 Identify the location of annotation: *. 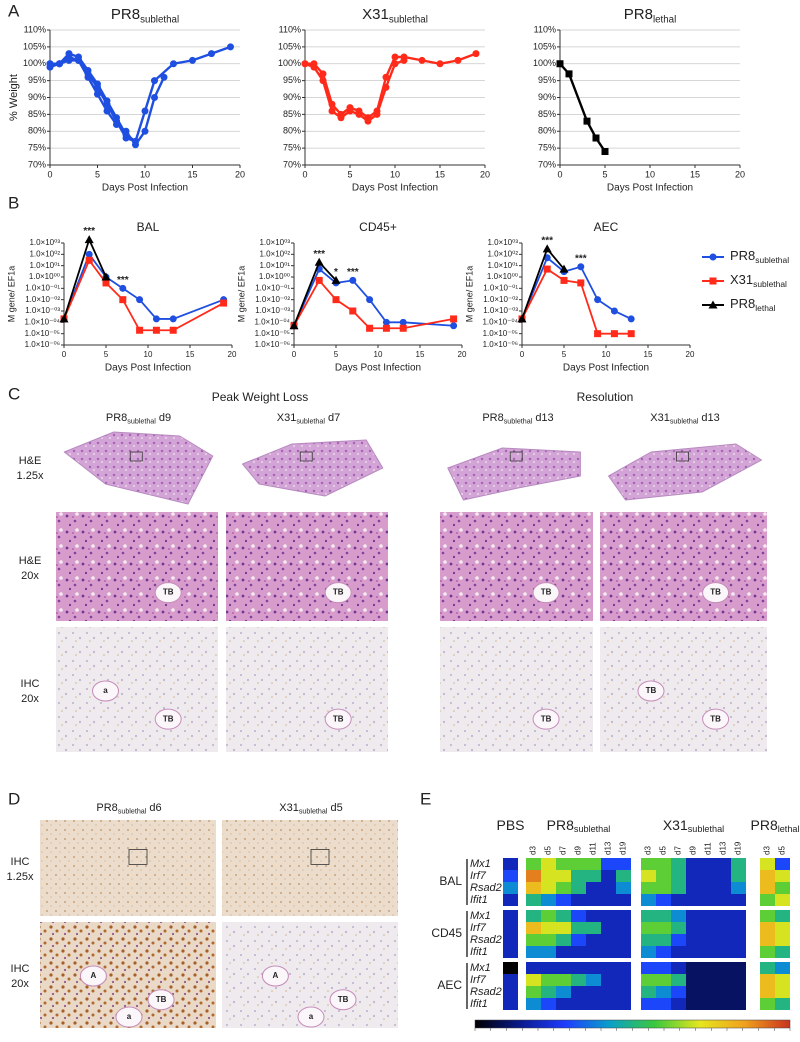
(336, 272).